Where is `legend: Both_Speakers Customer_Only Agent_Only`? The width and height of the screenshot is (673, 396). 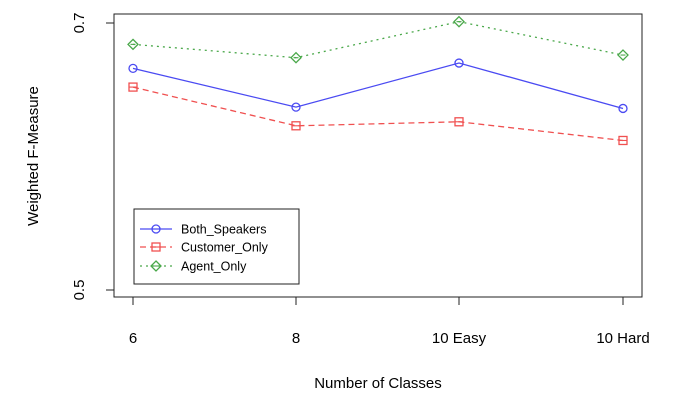 legend: Both_Speakers Customer_Only Agent_Only is located at coordinates (216, 246).